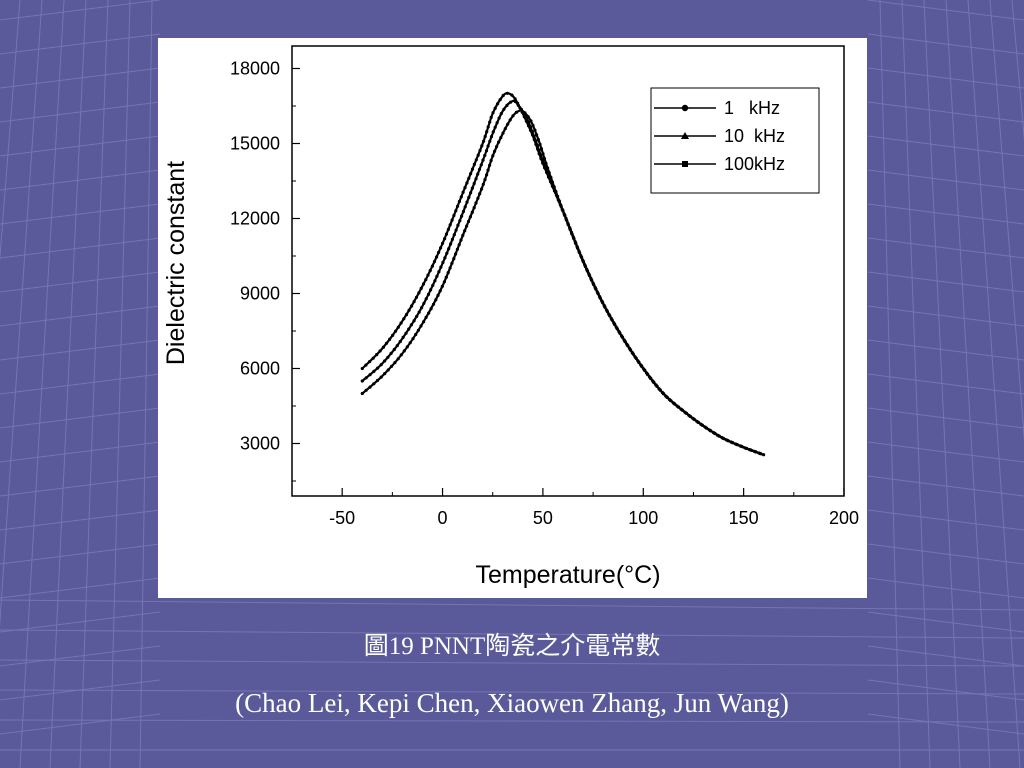  What do you see at coordinates (512, 646) in the screenshot?
I see `figure-caption: 圖19 PNNT陶瓷之介電常數` at bounding box center [512, 646].